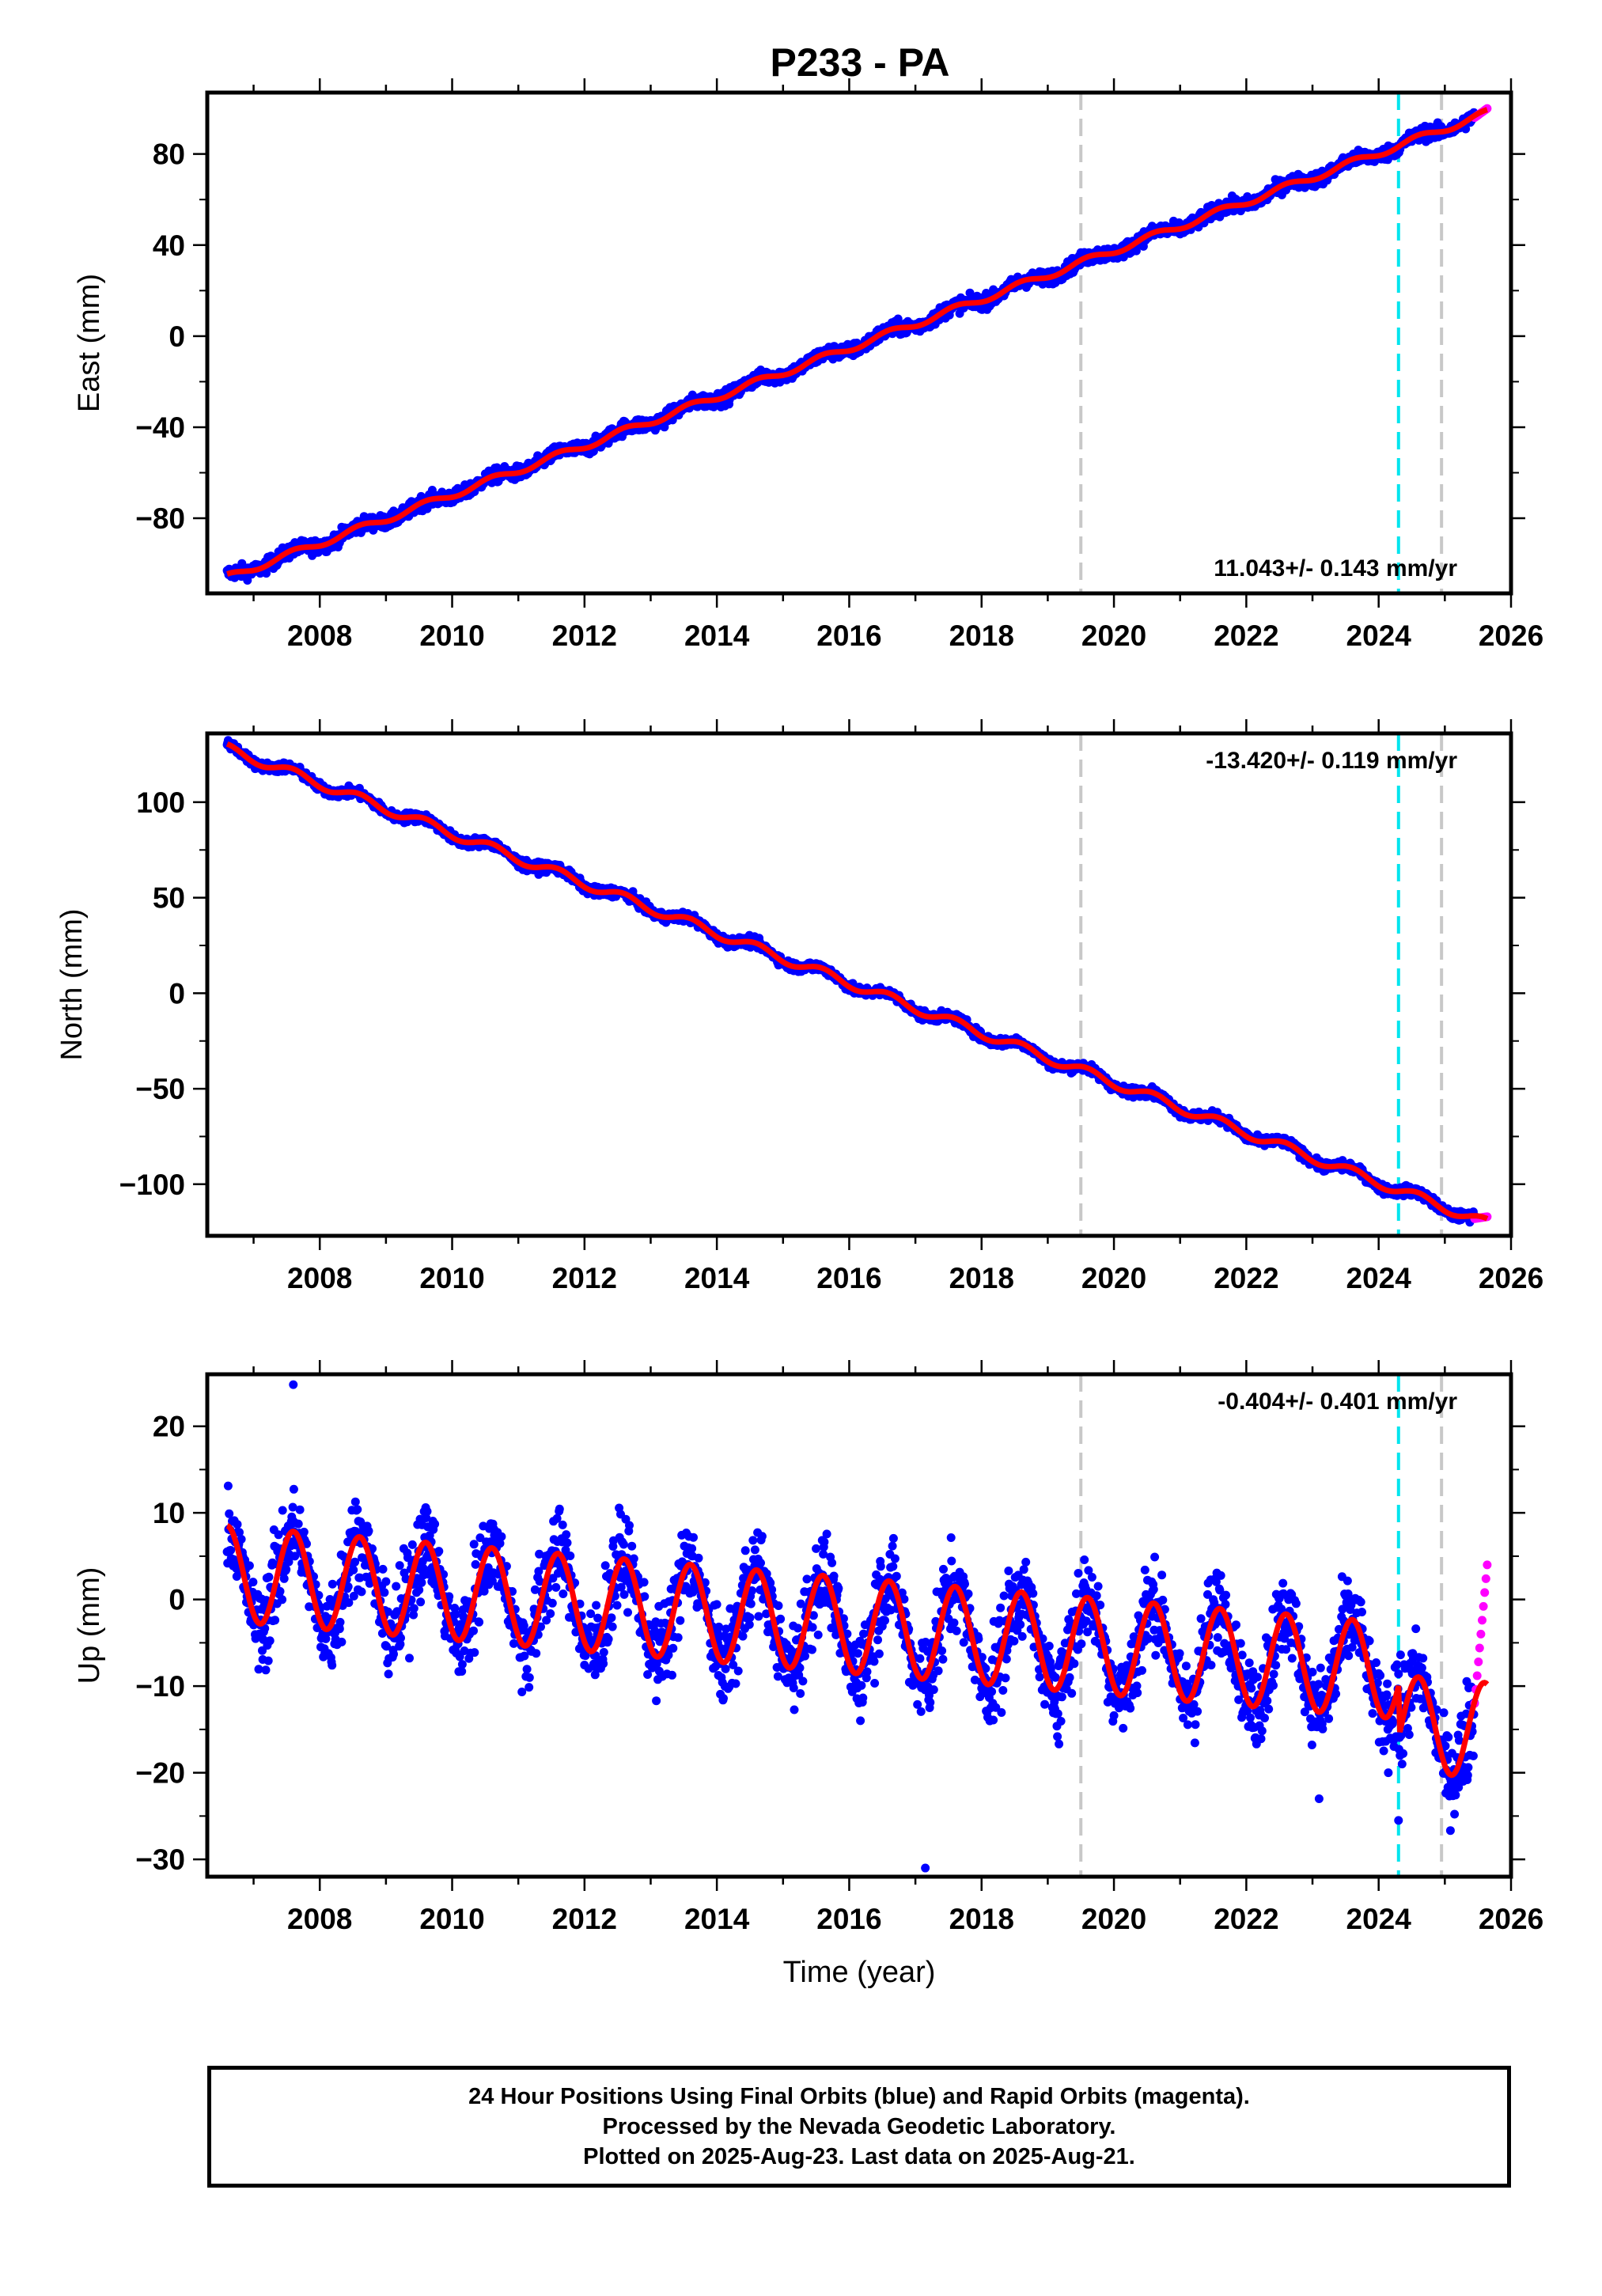  Describe the element at coordinates (152, 1185) in the screenshot. I see `north-y-tick-label: −100` at that location.